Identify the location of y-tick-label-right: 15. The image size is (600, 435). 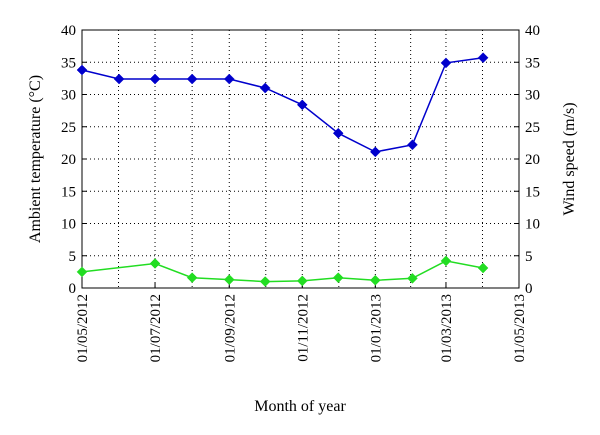
(532, 192).